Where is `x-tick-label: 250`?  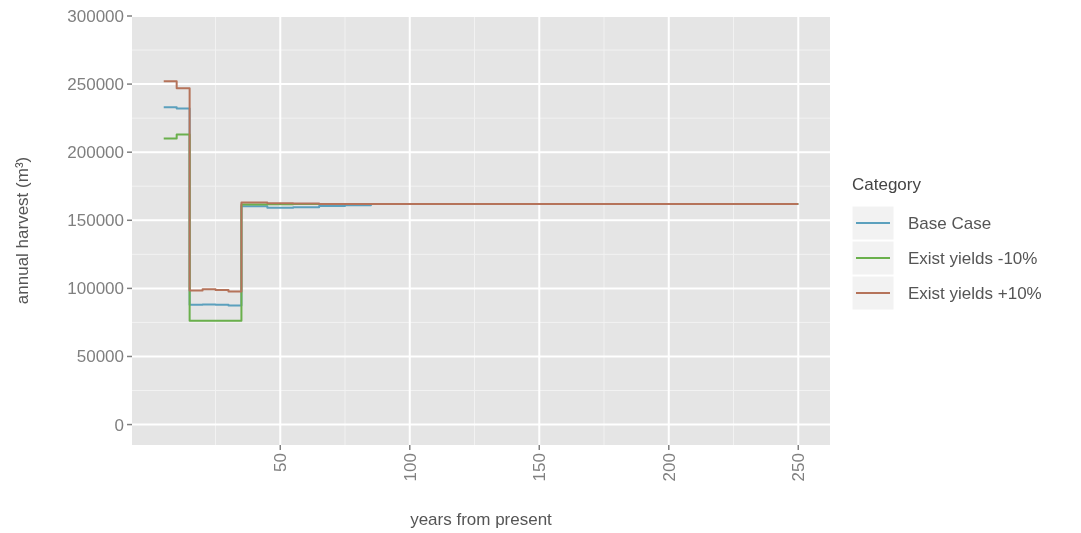 x-tick-label: 250 is located at coordinates (799, 467).